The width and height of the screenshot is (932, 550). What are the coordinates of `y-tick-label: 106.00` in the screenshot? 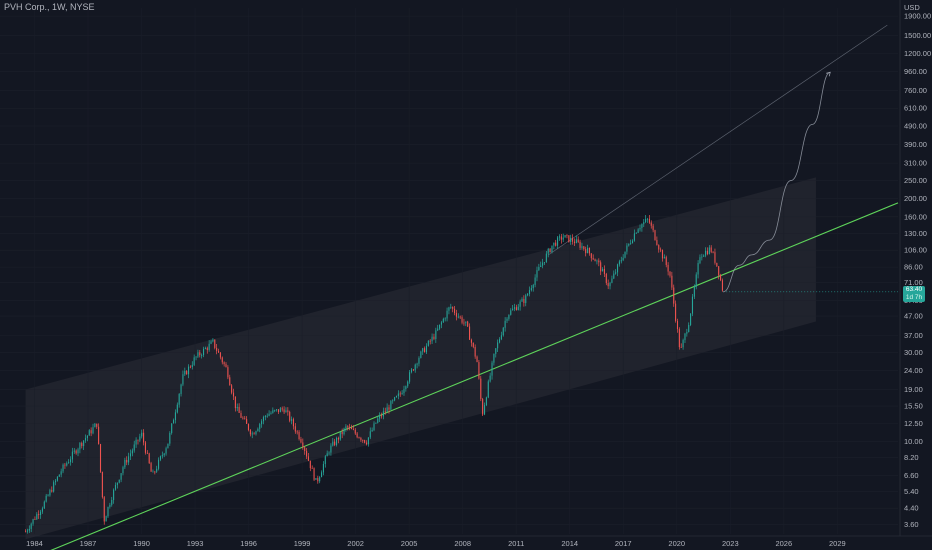 It's located at (915, 250).